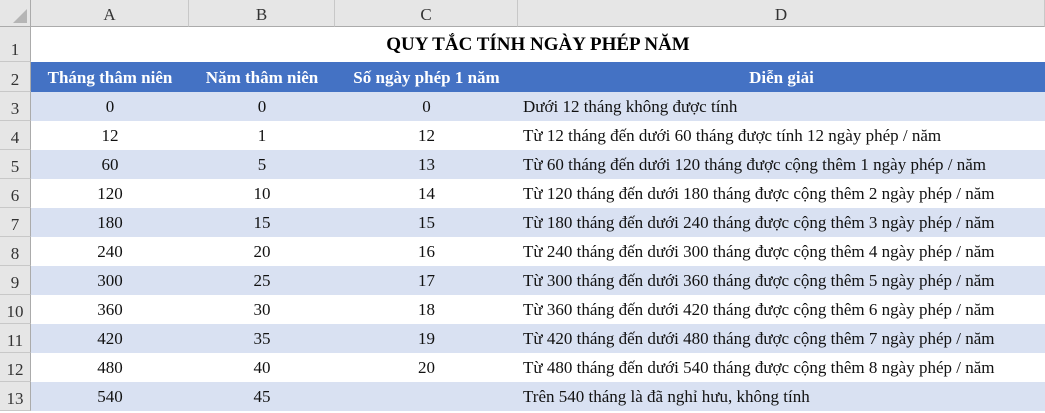  I want to click on column-header-C: C, so click(426, 13).